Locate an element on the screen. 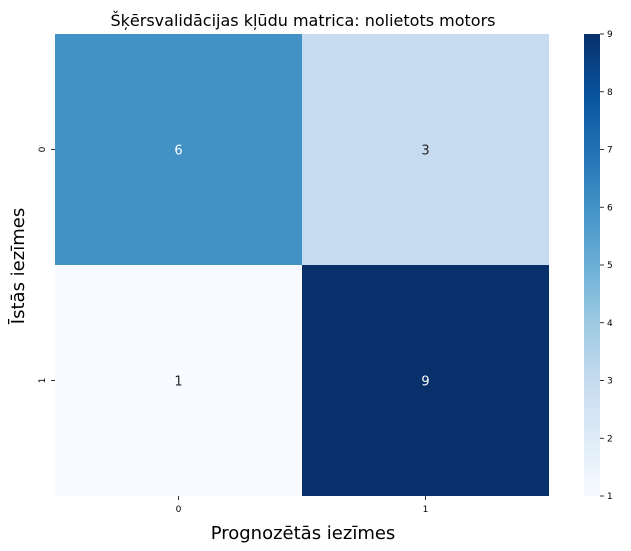  cell-value-label: 1 is located at coordinates (178, 382).